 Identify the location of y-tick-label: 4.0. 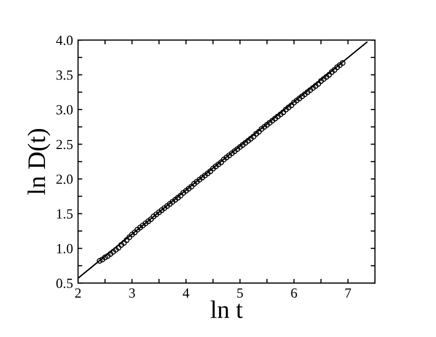
(64, 41).